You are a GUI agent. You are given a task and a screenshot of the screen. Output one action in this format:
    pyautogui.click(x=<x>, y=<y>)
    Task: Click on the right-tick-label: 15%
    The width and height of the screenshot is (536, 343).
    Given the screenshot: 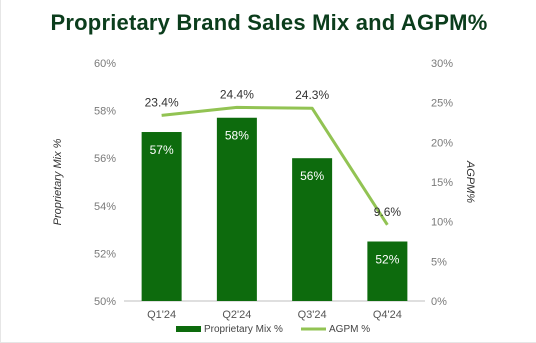 What is the action you would take?
    pyautogui.click(x=442, y=183)
    